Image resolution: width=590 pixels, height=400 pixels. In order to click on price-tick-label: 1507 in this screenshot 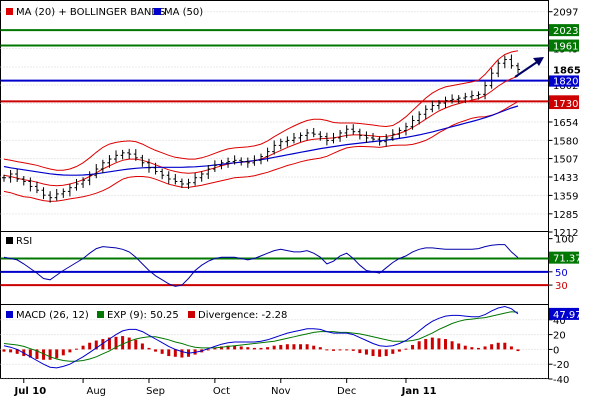, I will do `click(565, 160)`.